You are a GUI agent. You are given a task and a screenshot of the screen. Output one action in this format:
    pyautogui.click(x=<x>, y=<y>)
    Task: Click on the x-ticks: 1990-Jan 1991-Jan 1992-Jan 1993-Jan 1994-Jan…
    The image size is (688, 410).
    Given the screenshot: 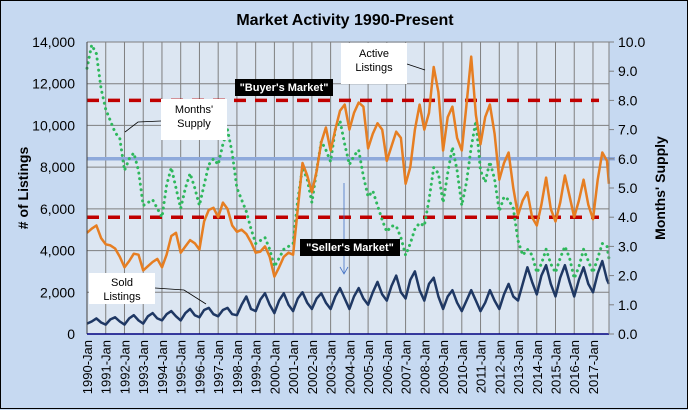 What is the action you would take?
    pyautogui.click(x=340, y=367)
    